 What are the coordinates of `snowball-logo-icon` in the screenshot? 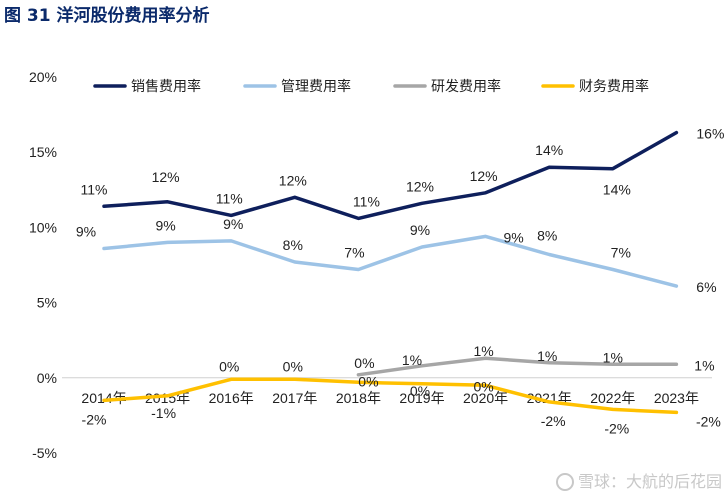 It's located at (564, 482).